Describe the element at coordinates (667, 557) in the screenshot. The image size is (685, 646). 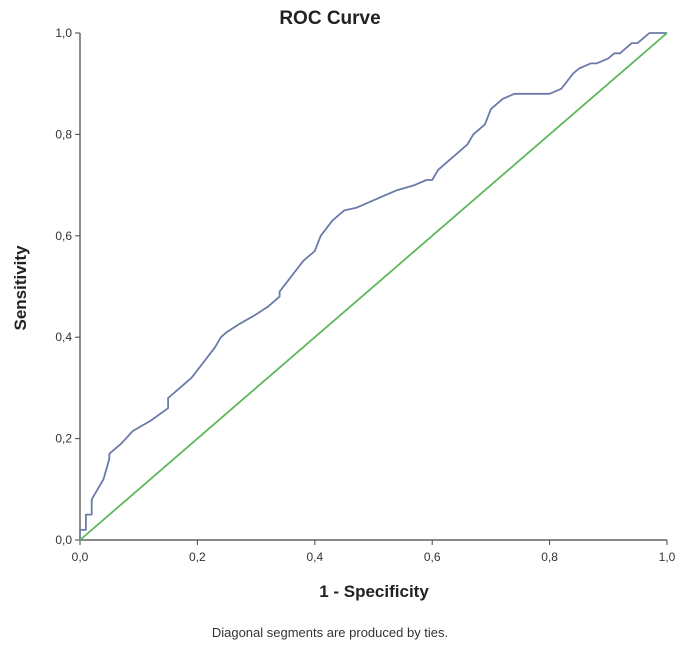
I see `x-tick-label: 1,0` at that location.